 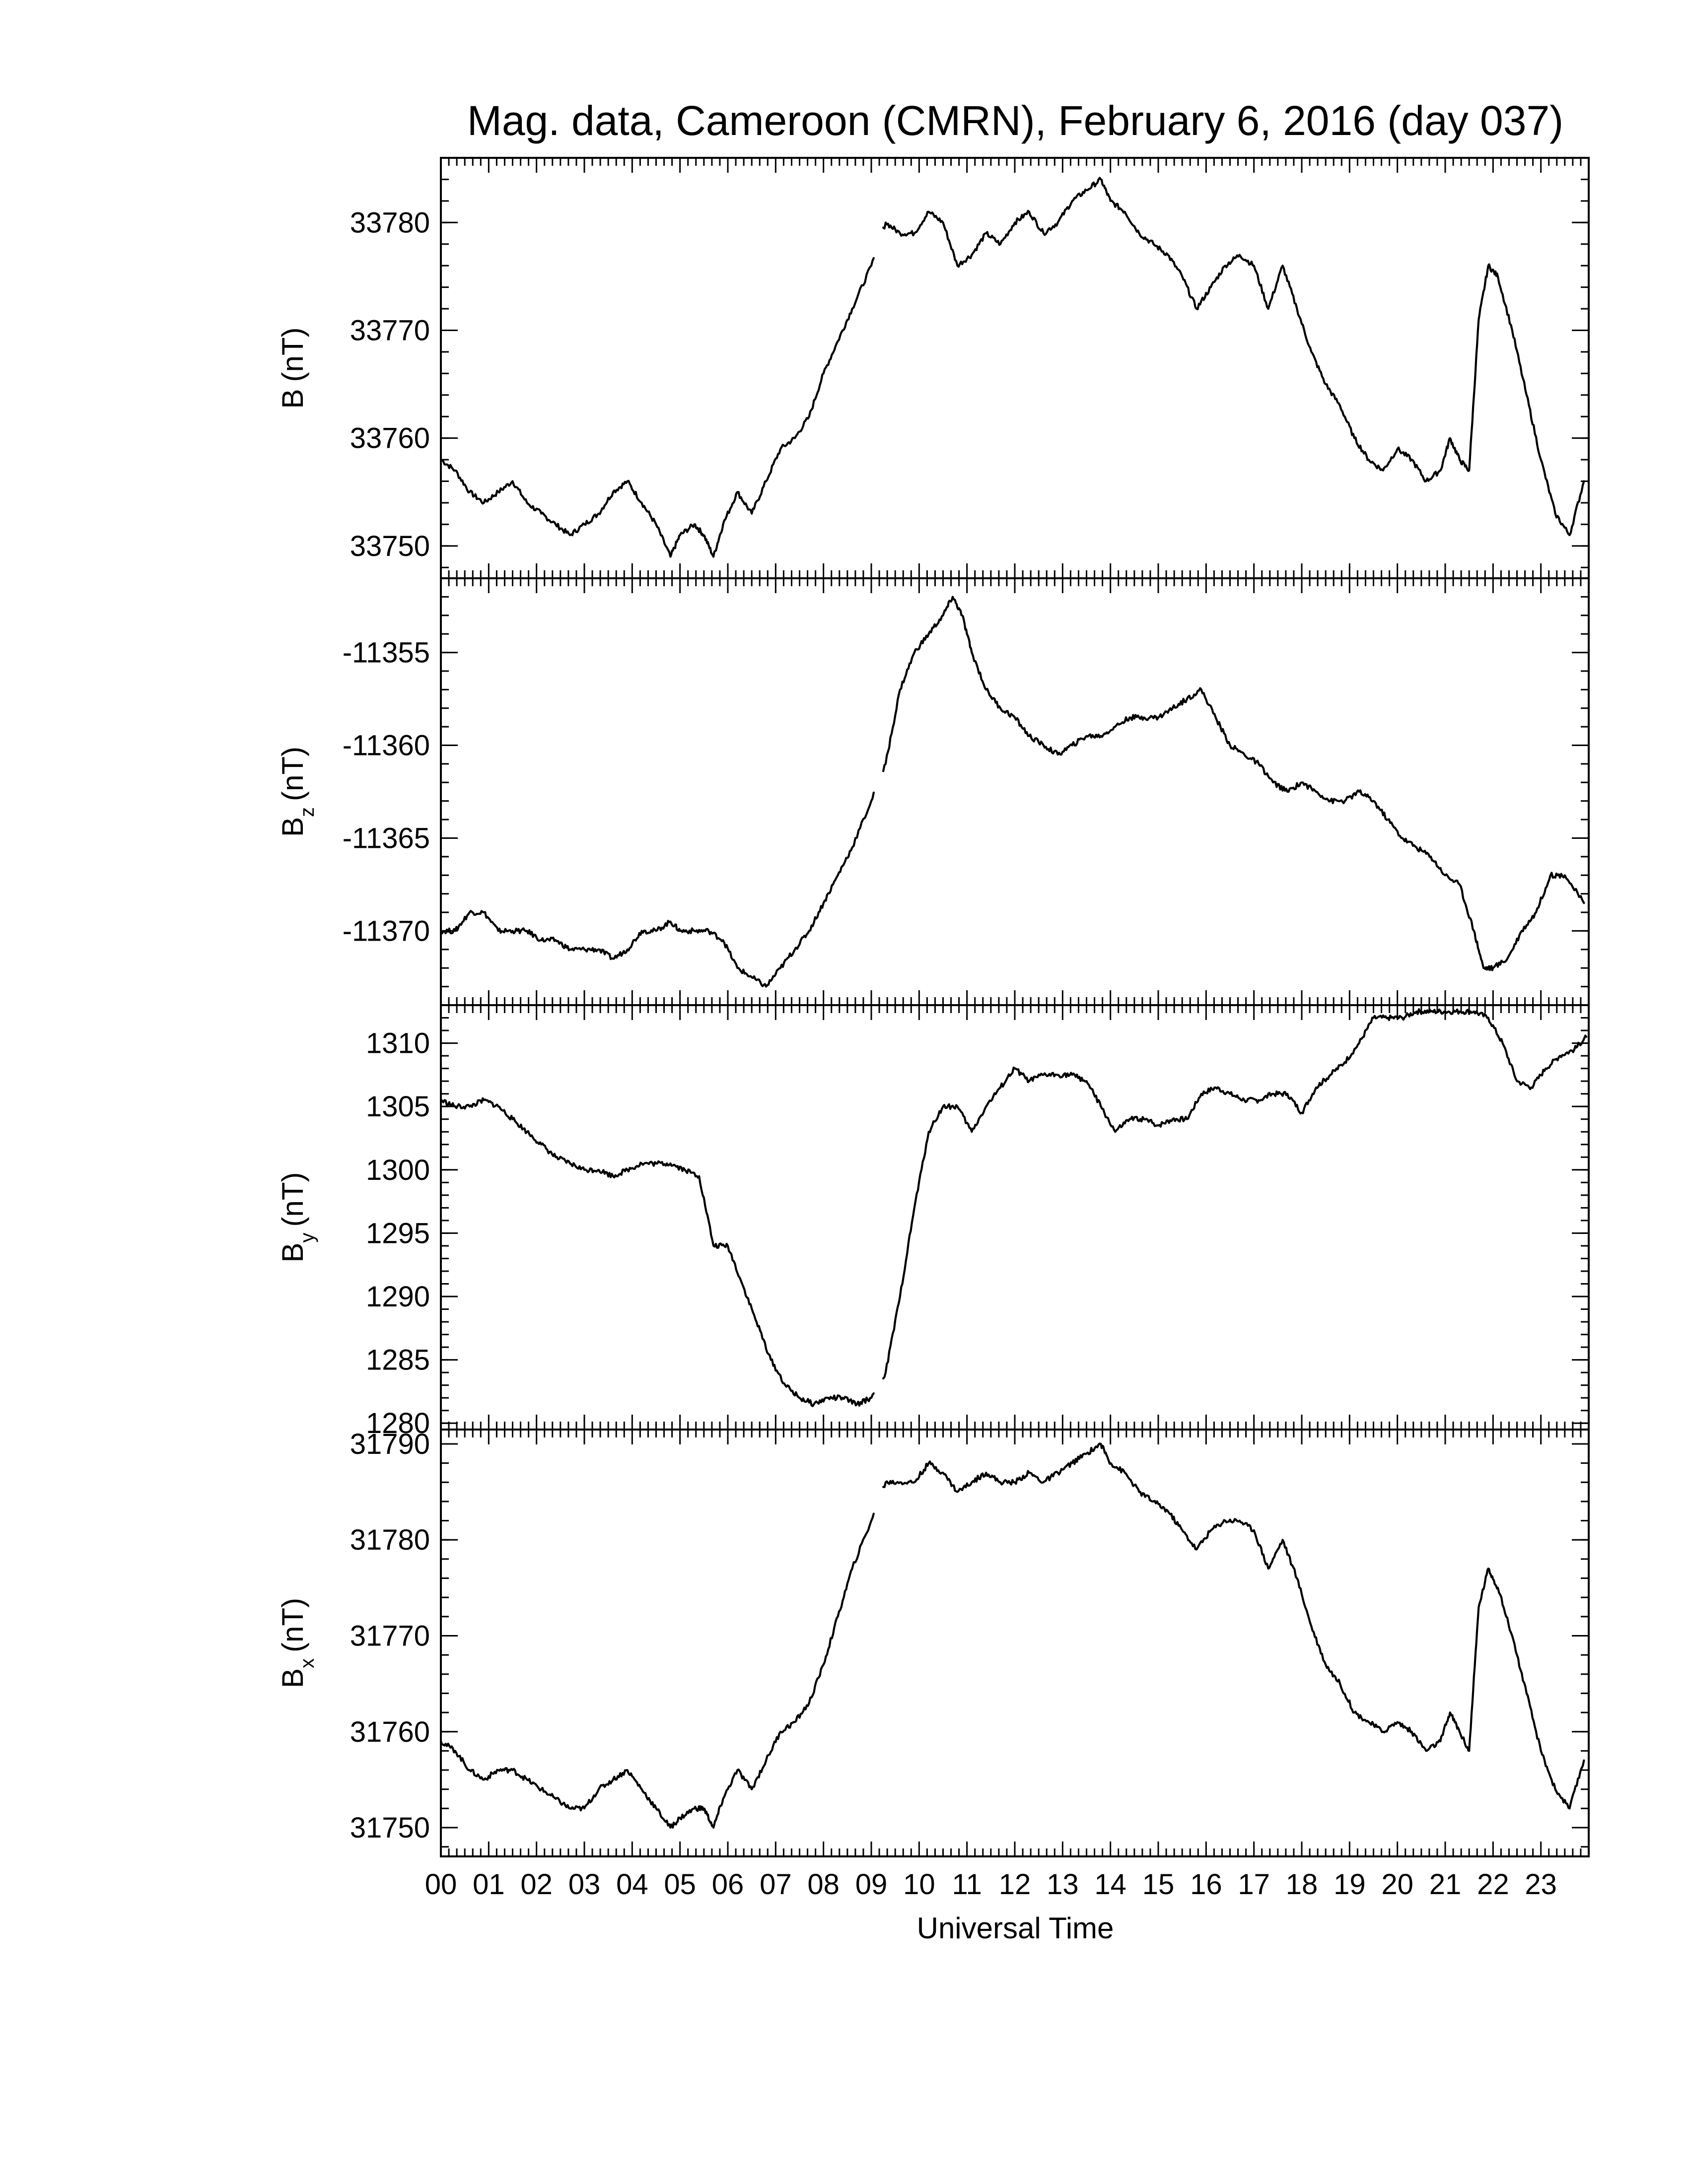 What do you see at coordinates (390, 1636) in the screenshot?
I see `y-tick-label: 31770` at bounding box center [390, 1636].